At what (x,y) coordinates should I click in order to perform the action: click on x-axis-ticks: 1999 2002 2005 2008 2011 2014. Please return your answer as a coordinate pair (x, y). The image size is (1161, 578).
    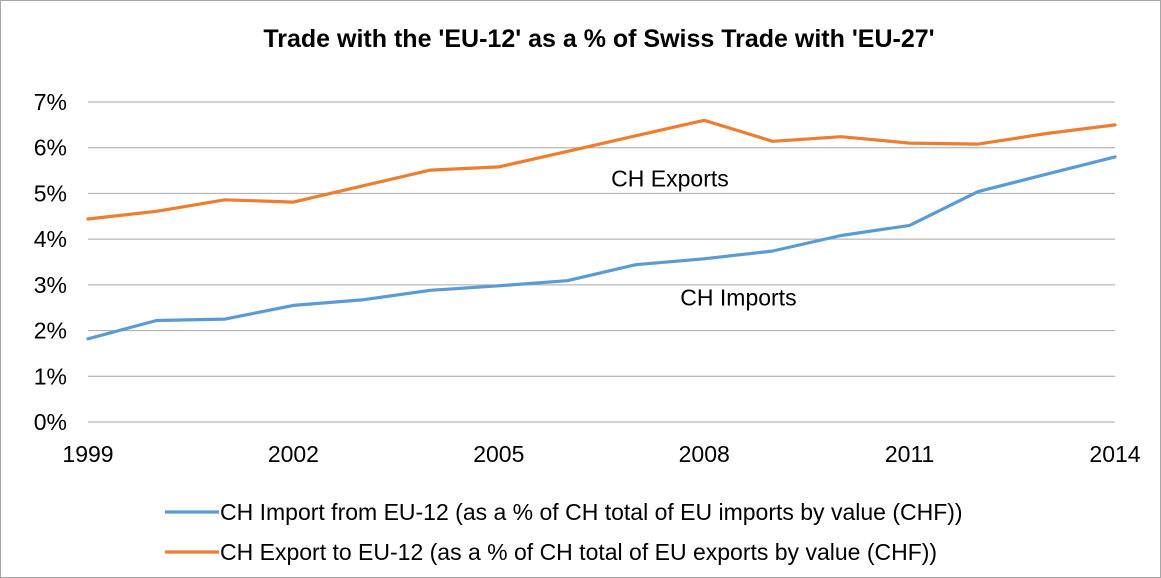
    Looking at the image, I should click on (601, 454).